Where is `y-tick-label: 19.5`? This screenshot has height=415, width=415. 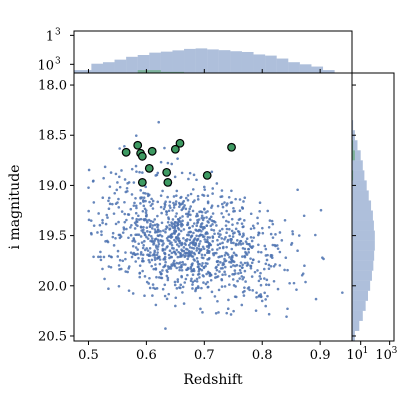
y-tick-label: 19.5 is located at coordinates (52, 236).